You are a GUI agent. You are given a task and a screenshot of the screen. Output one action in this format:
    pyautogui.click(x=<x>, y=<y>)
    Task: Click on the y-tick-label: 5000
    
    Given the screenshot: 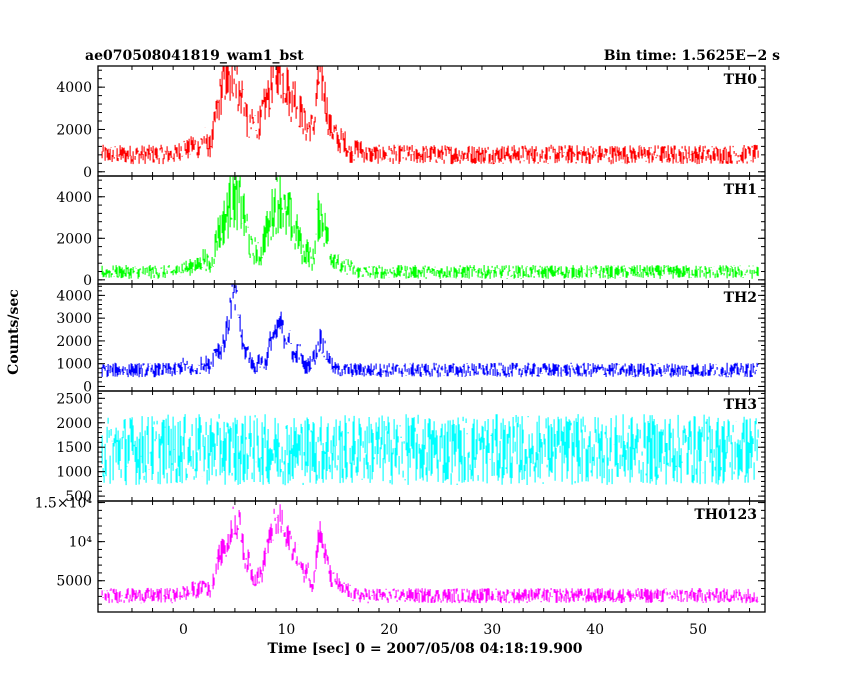 What is the action you would take?
    pyautogui.click(x=74, y=582)
    